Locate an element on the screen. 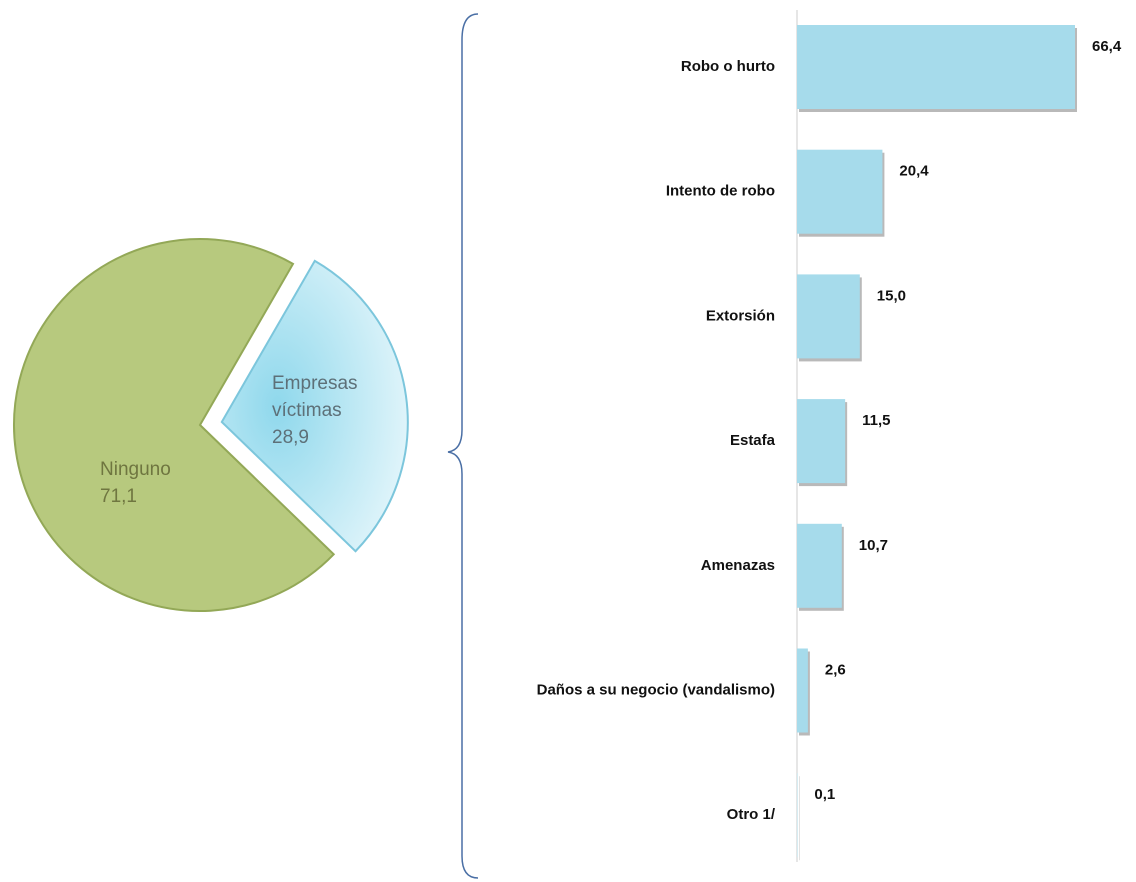  category-label: Intento de robo is located at coordinates (720, 191).